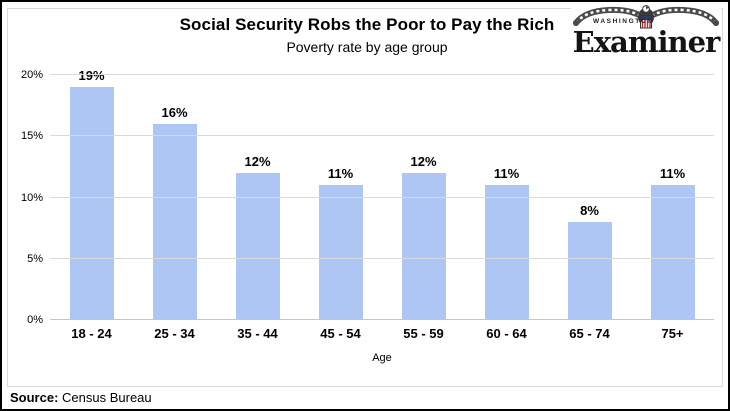  What do you see at coordinates (91, 333) in the screenshot?
I see `x-axis-category-label: 18 - 24` at bounding box center [91, 333].